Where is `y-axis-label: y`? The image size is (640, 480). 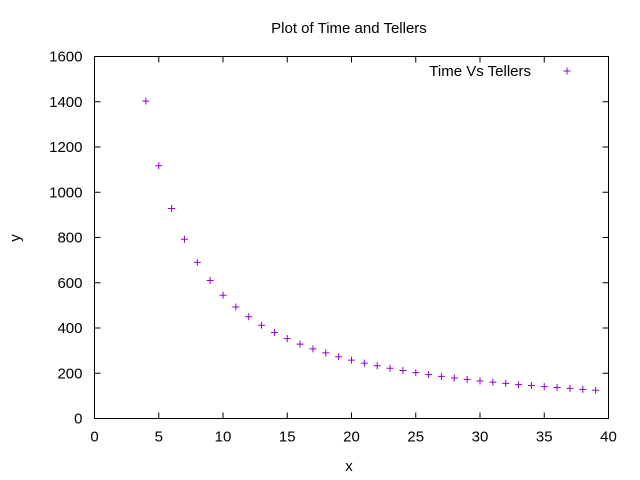
y-axis-label: y is located at coordinates (15, 238).